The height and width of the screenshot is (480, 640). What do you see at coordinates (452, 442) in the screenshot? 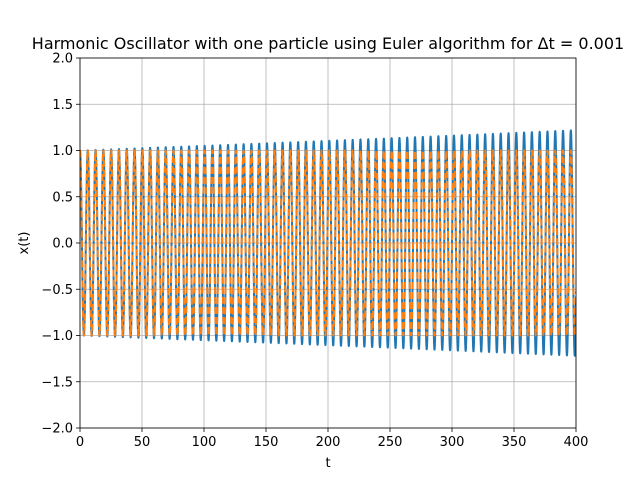
I see `x-tick-label: 300` at bounding box center [452, 442].